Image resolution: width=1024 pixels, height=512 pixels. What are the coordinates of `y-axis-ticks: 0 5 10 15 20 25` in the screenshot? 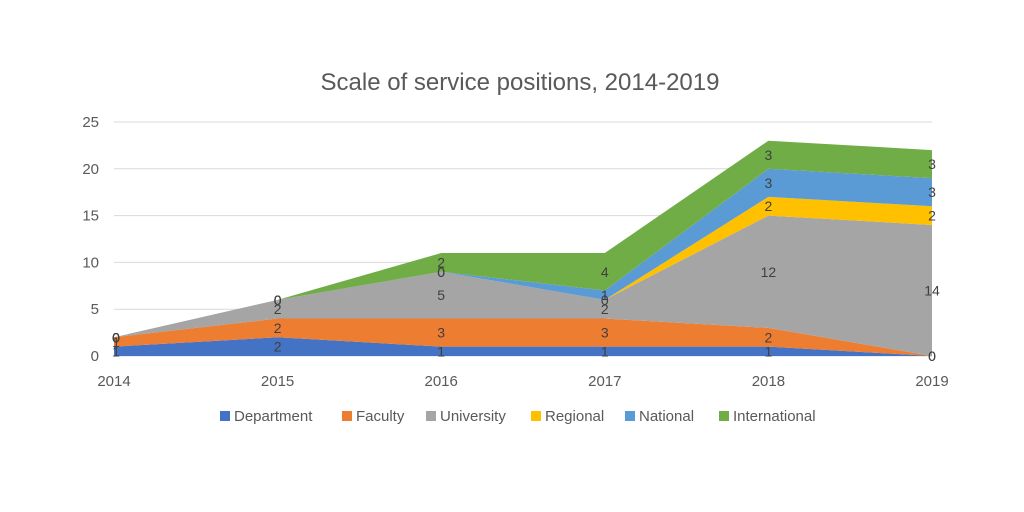 It's located at (90, 239).